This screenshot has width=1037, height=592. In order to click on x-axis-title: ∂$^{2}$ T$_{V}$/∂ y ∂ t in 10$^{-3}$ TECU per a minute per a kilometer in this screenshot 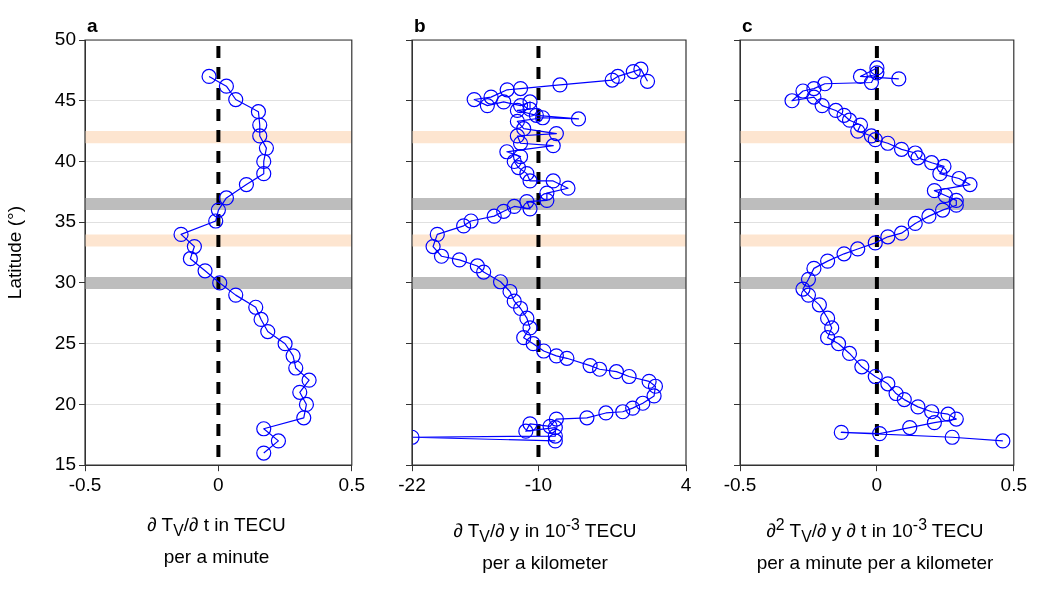, I will do `click(875, 545)`.